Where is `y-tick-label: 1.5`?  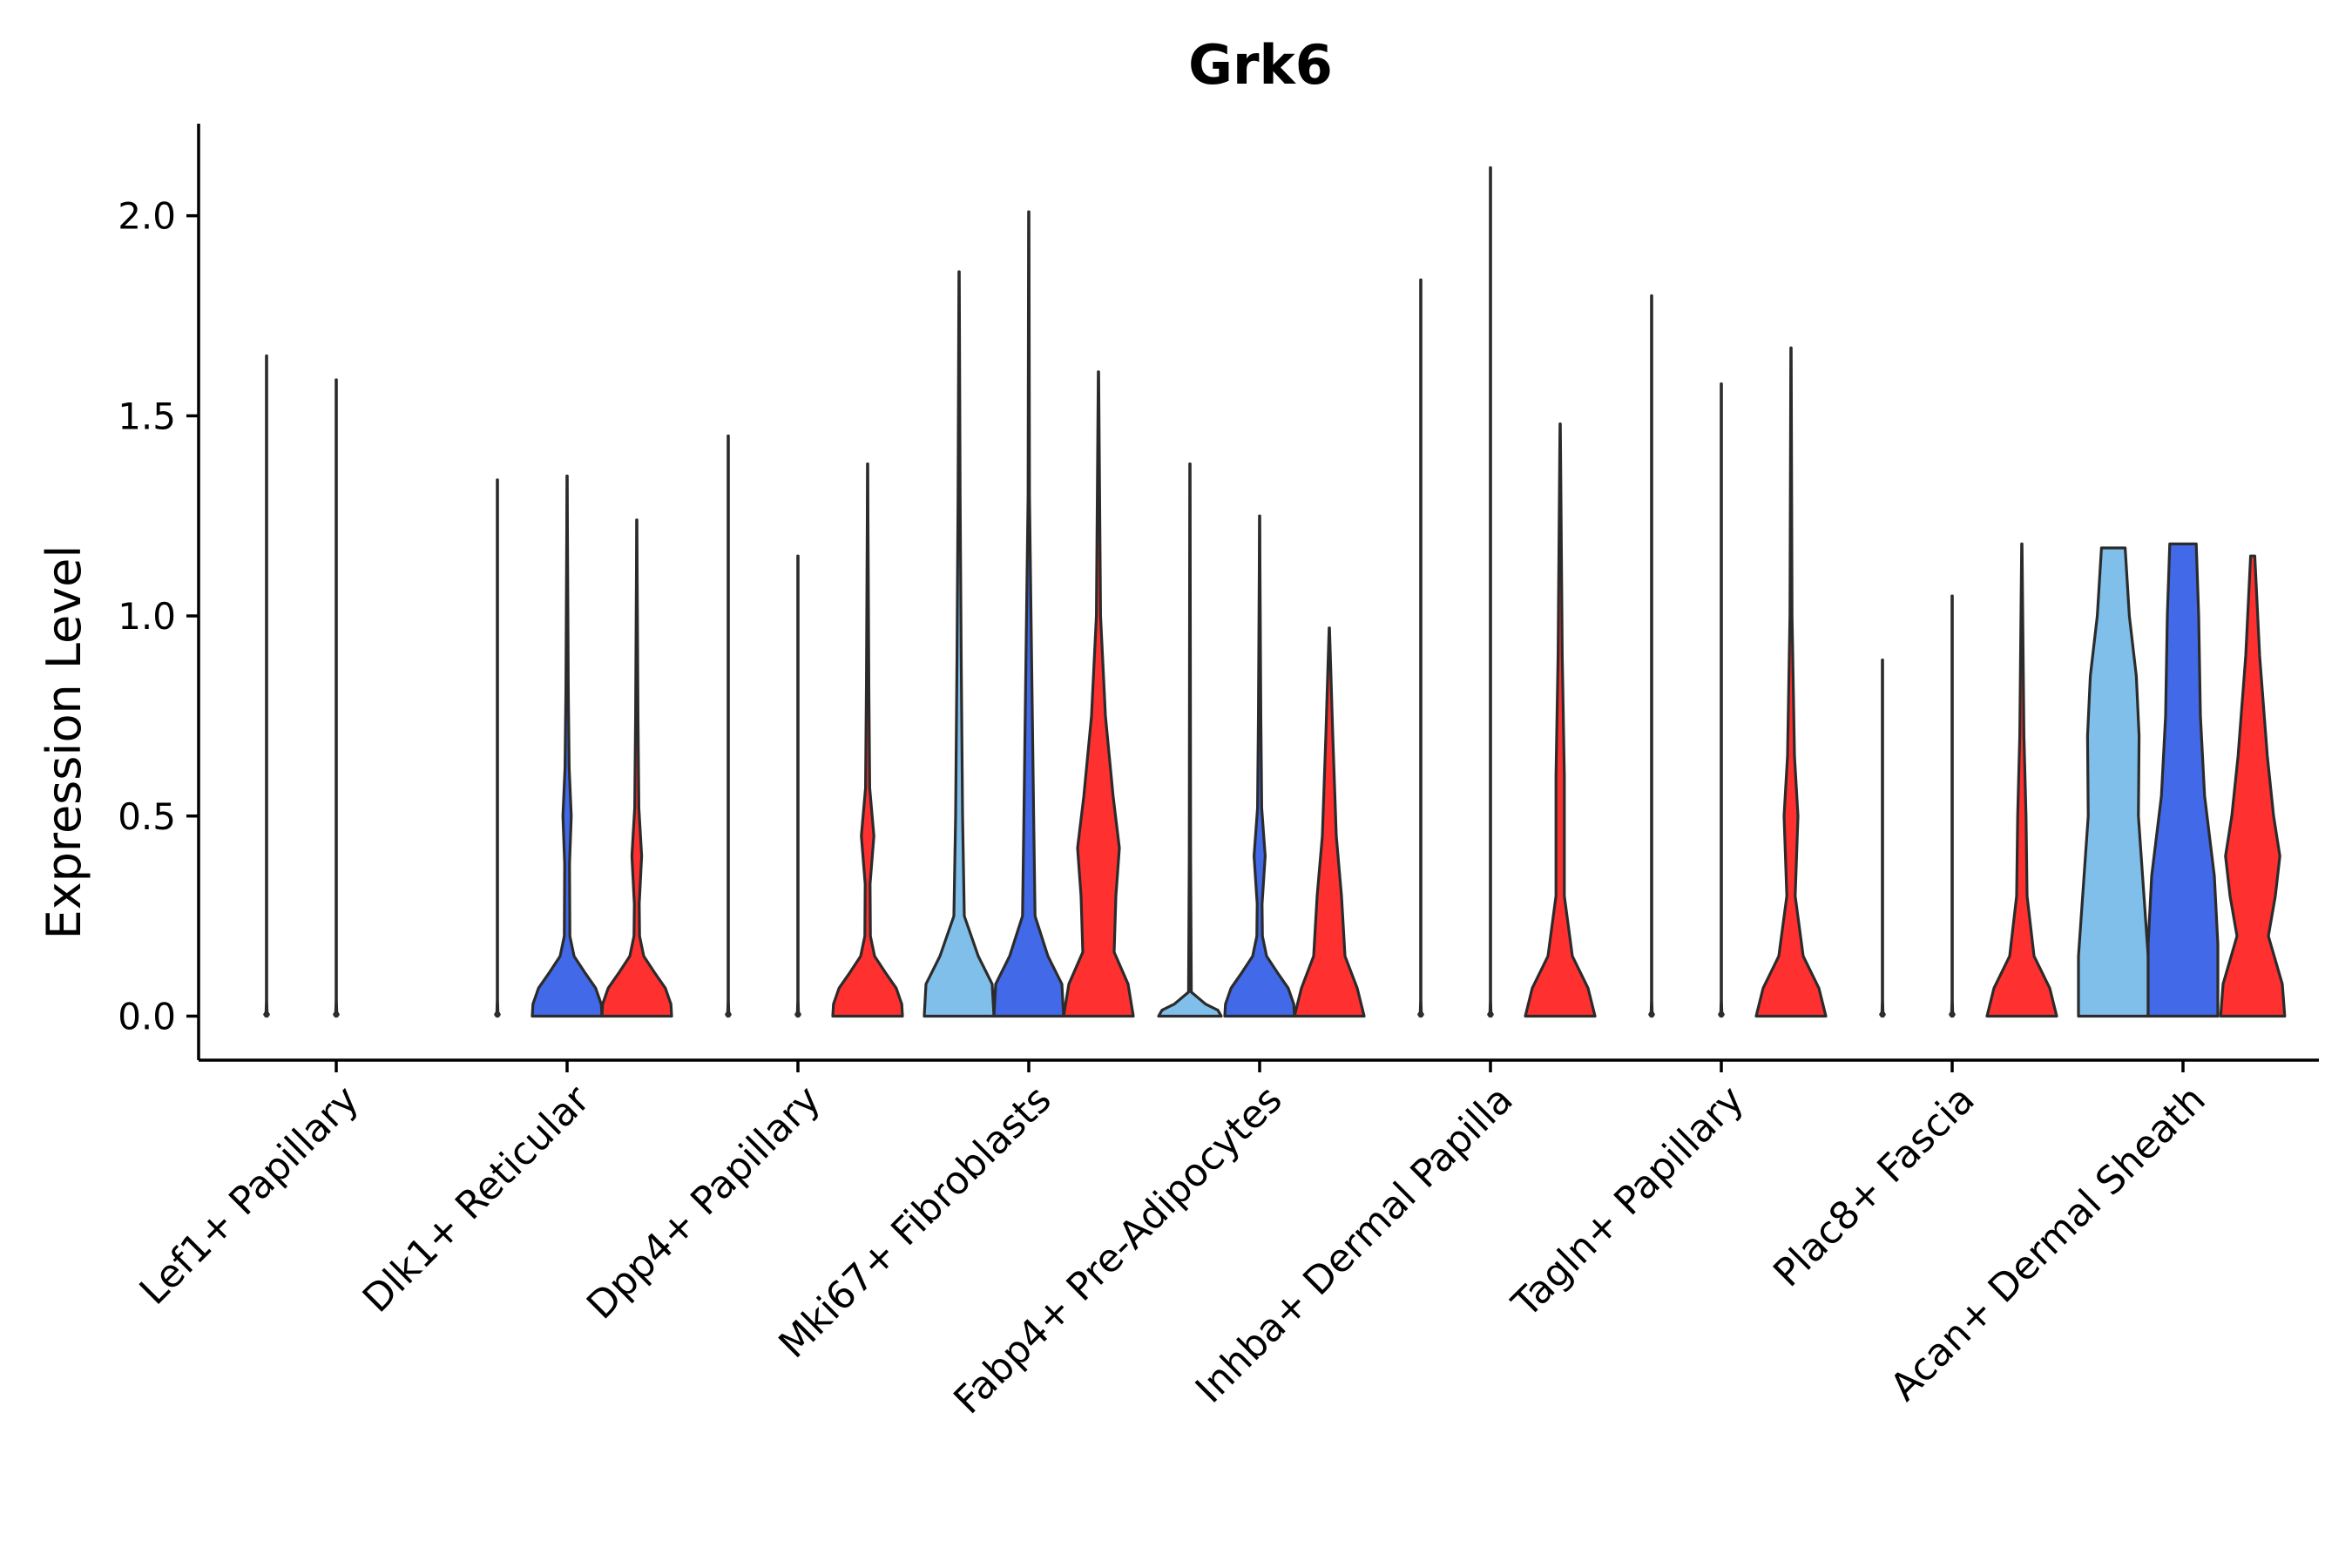
y-tick-label: 1.5 is located at coordinates (147, 416).